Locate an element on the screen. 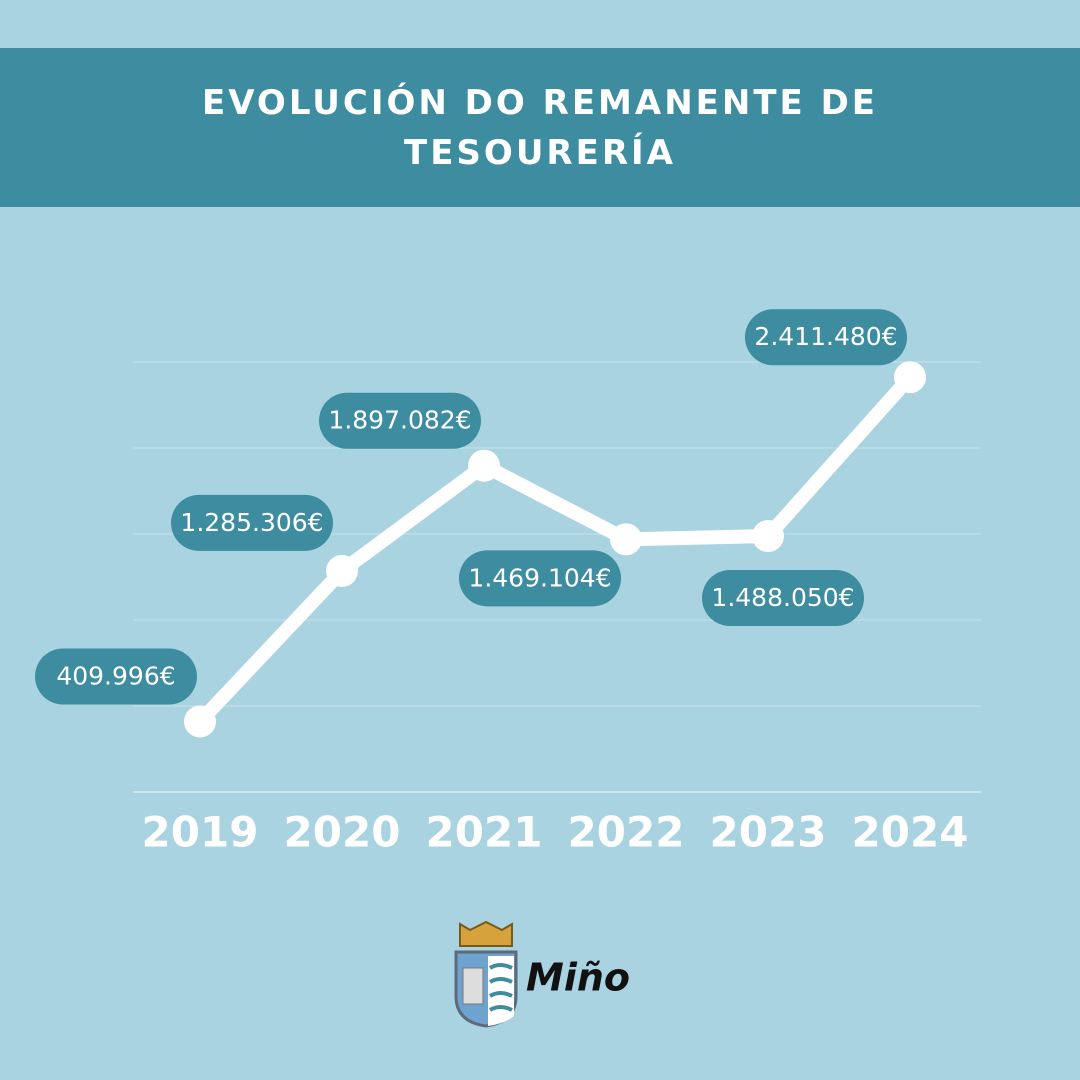 The width and height of the screenshot is (1080, 1080). value-label: 1.488.050€ is located at coordinates (782, 597).